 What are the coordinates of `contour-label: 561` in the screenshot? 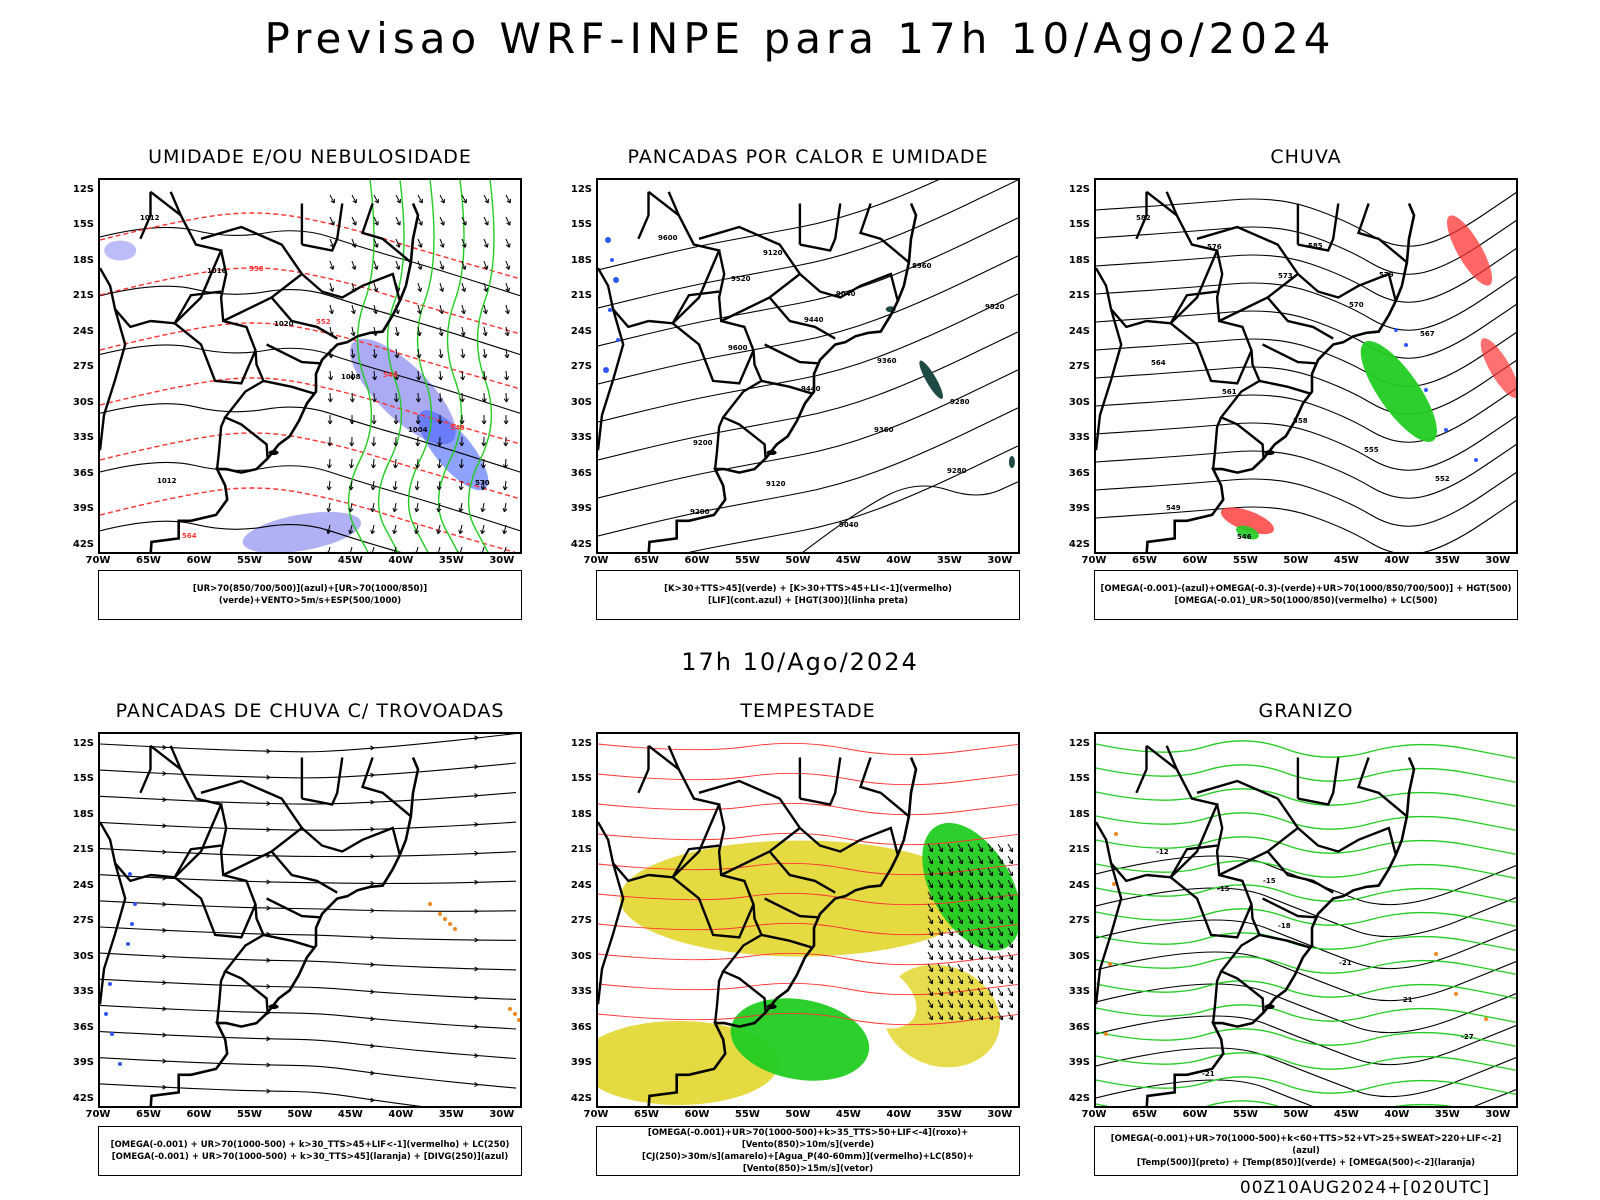 It's located at (1229, 392).